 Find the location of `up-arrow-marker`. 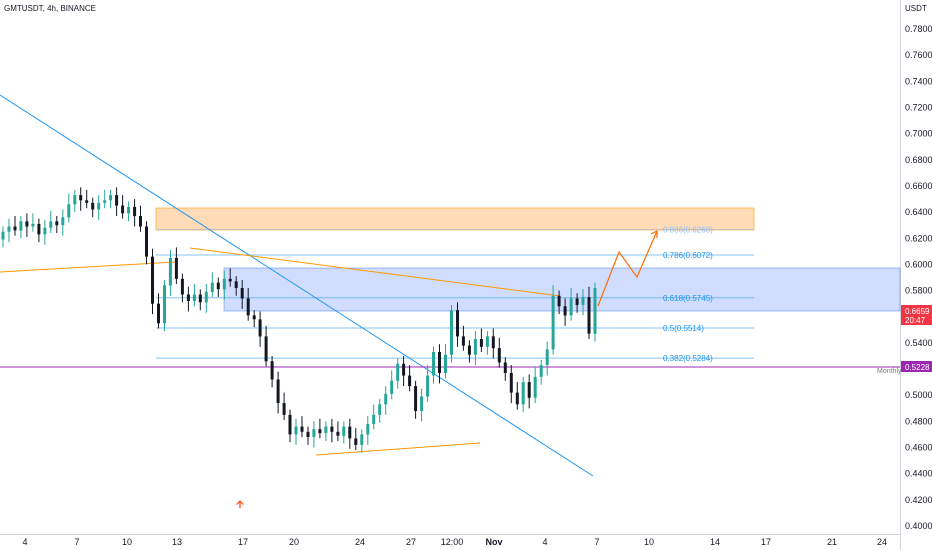

up-arrow-marker is located at coordinates (240, 504).